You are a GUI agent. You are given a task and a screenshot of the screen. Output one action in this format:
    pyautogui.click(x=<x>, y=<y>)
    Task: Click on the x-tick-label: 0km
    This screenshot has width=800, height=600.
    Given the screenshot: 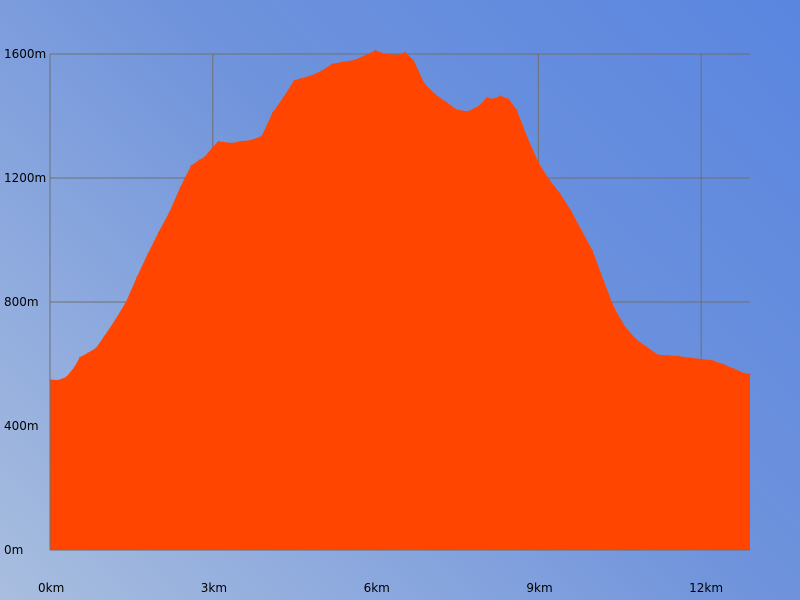 What is the action you would take?
    pyautogui.click(x=51, y=588)
    